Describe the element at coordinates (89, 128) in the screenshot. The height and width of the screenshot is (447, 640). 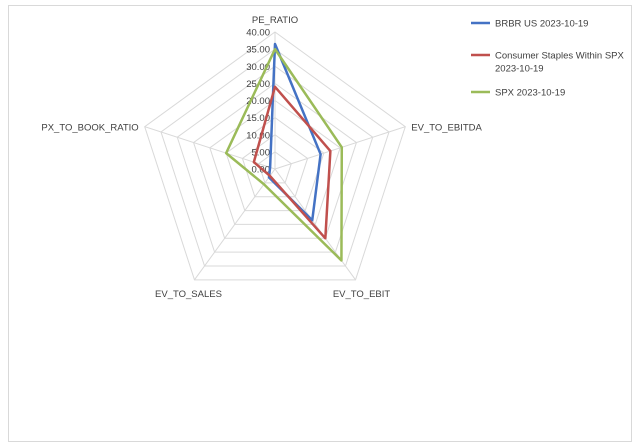
I see `axis-label-px-to-book-ratio: PX_TO_BOOK_RATIO` at that location.